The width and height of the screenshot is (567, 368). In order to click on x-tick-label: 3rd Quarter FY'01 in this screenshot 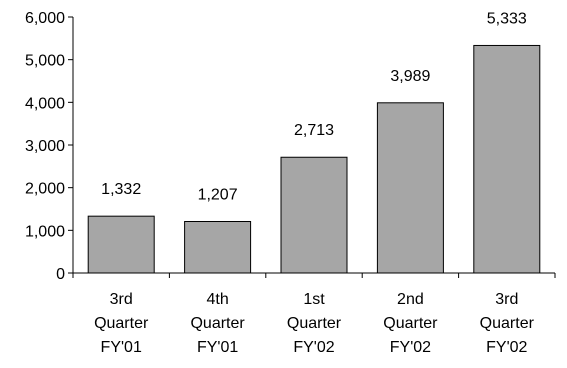, I will do `click(121, 323)`.